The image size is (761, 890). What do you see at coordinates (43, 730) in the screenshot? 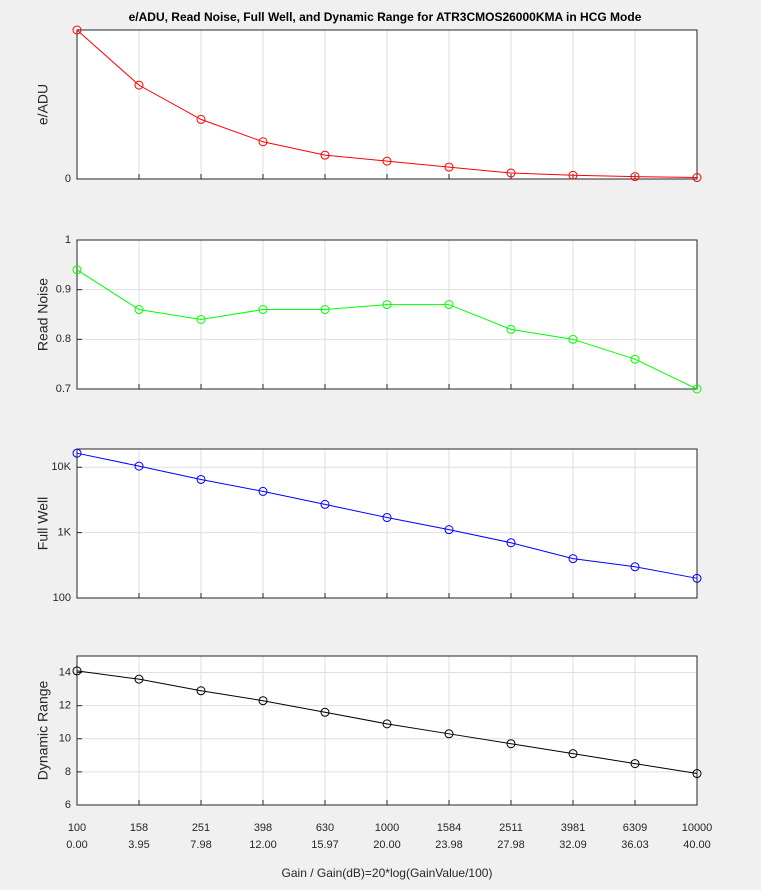
I see `y-axis-label: Dynamic Range` at bounding box center [43, 730].